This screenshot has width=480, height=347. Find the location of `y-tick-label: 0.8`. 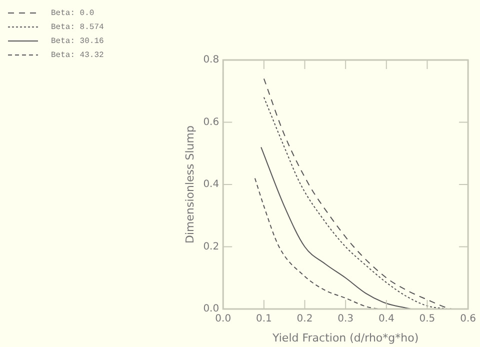

y-tick-label: 0.8 is located at coordinates (211, 60).